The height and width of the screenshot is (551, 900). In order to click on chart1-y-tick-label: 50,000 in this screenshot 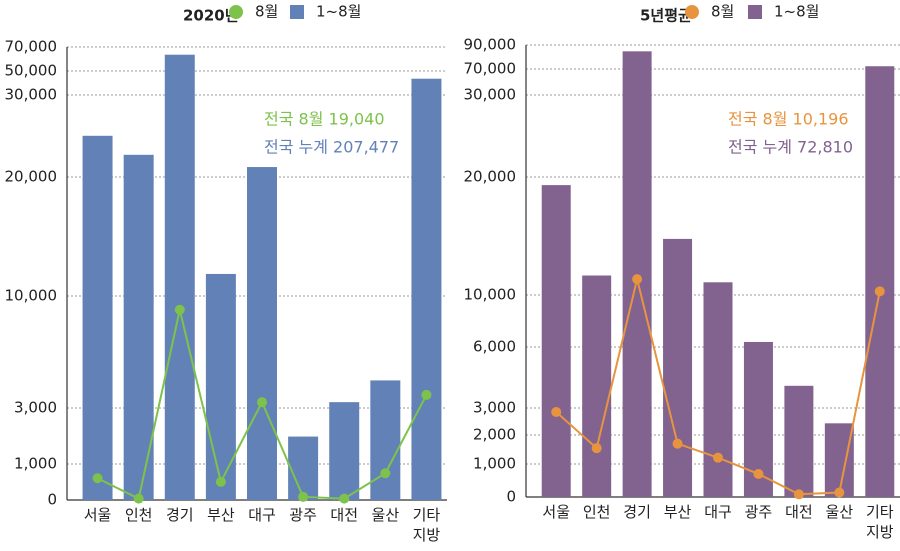, I will do `click(31, 71)`.